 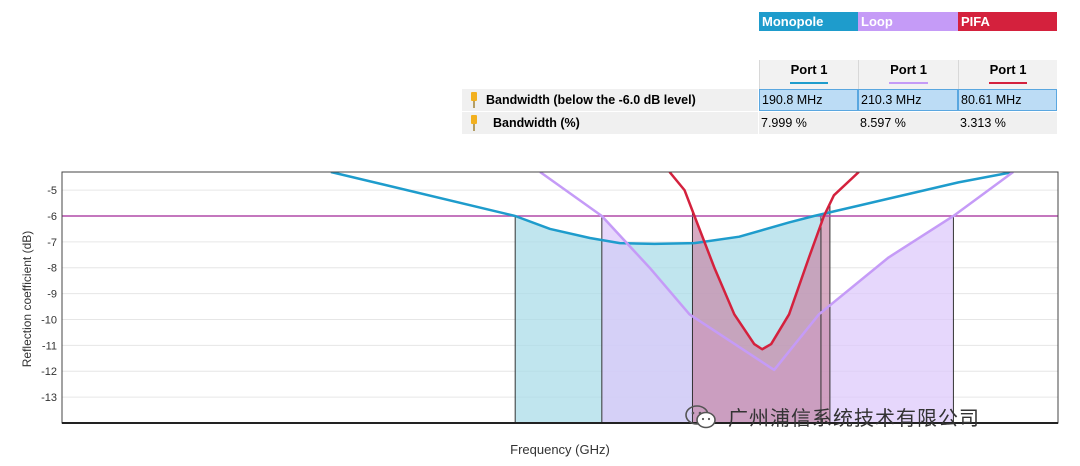 I want to click on legend-monopole: Monopole, so click(x=808, y=21).